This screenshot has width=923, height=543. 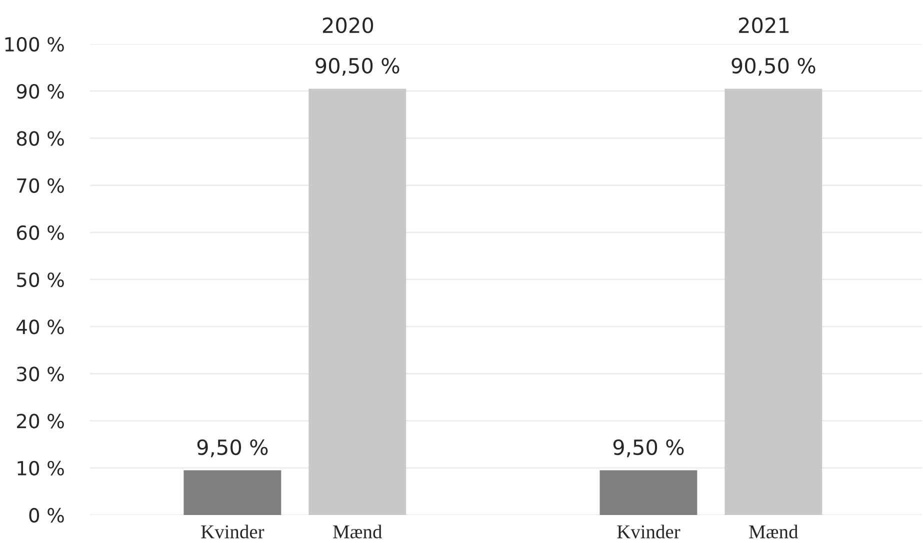 I want to click on chart-title: 2021, so click(x=763, y=25).